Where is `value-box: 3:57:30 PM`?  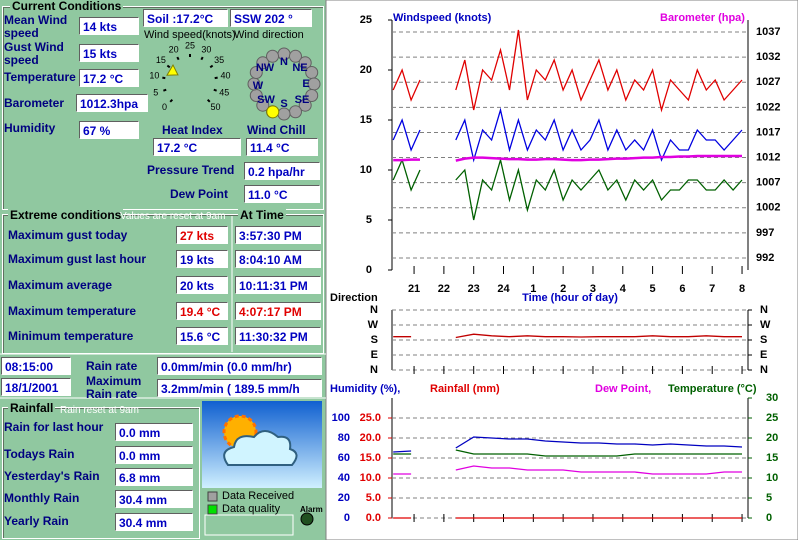 value-box: 3:57:30 PM is located at coordinates (278, 235).